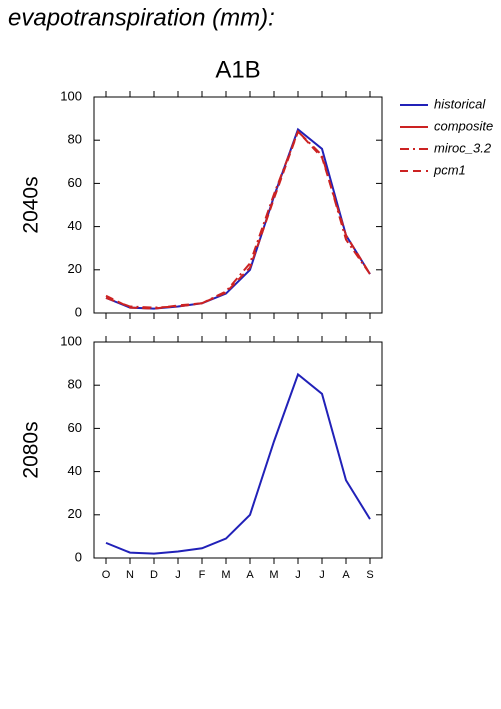  I want to click on chart-title: A1B, so click(237, 69).